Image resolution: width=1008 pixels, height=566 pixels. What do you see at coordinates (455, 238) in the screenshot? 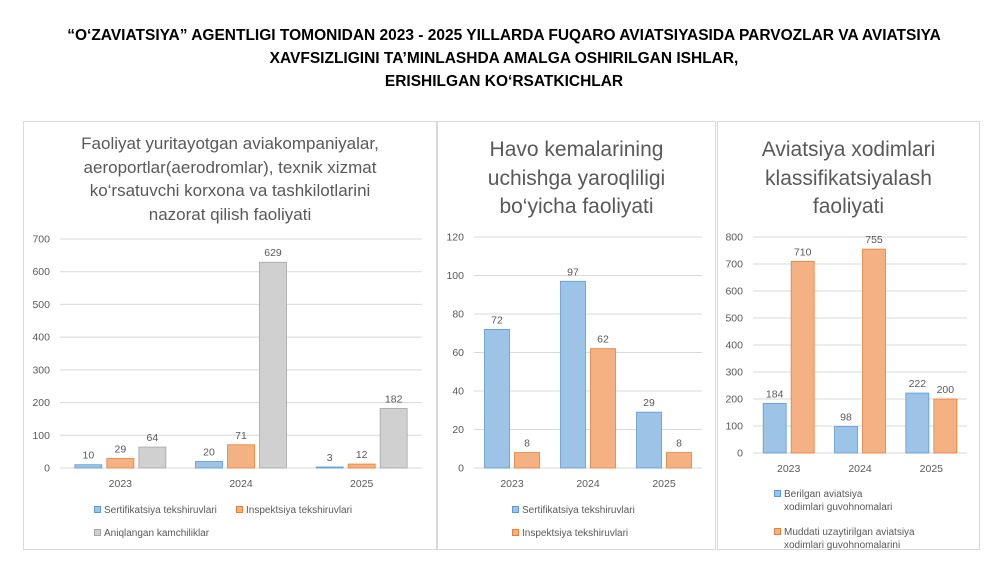
I see `y-tick-label: 120` at bounding box center [455, 238].